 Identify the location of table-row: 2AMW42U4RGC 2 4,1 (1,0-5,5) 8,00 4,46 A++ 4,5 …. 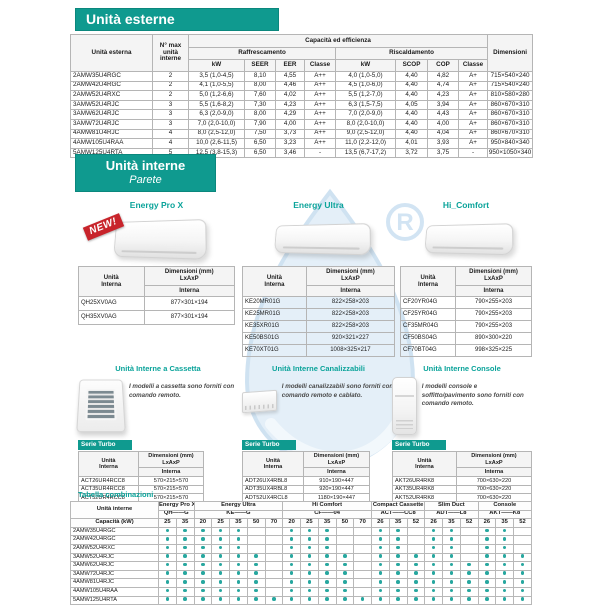
(302, 86).